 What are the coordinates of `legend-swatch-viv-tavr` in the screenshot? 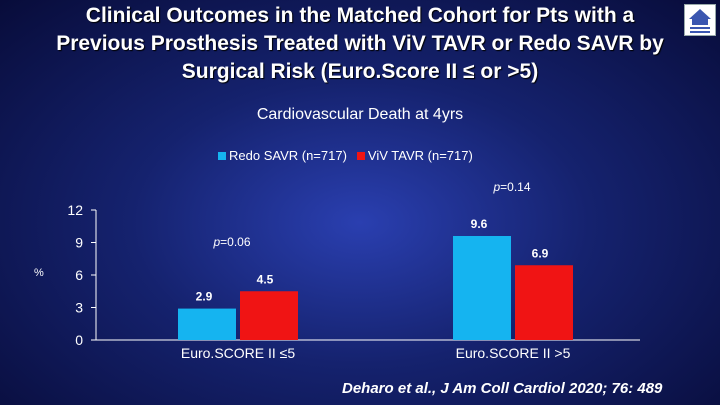 It's located at (360, 155).